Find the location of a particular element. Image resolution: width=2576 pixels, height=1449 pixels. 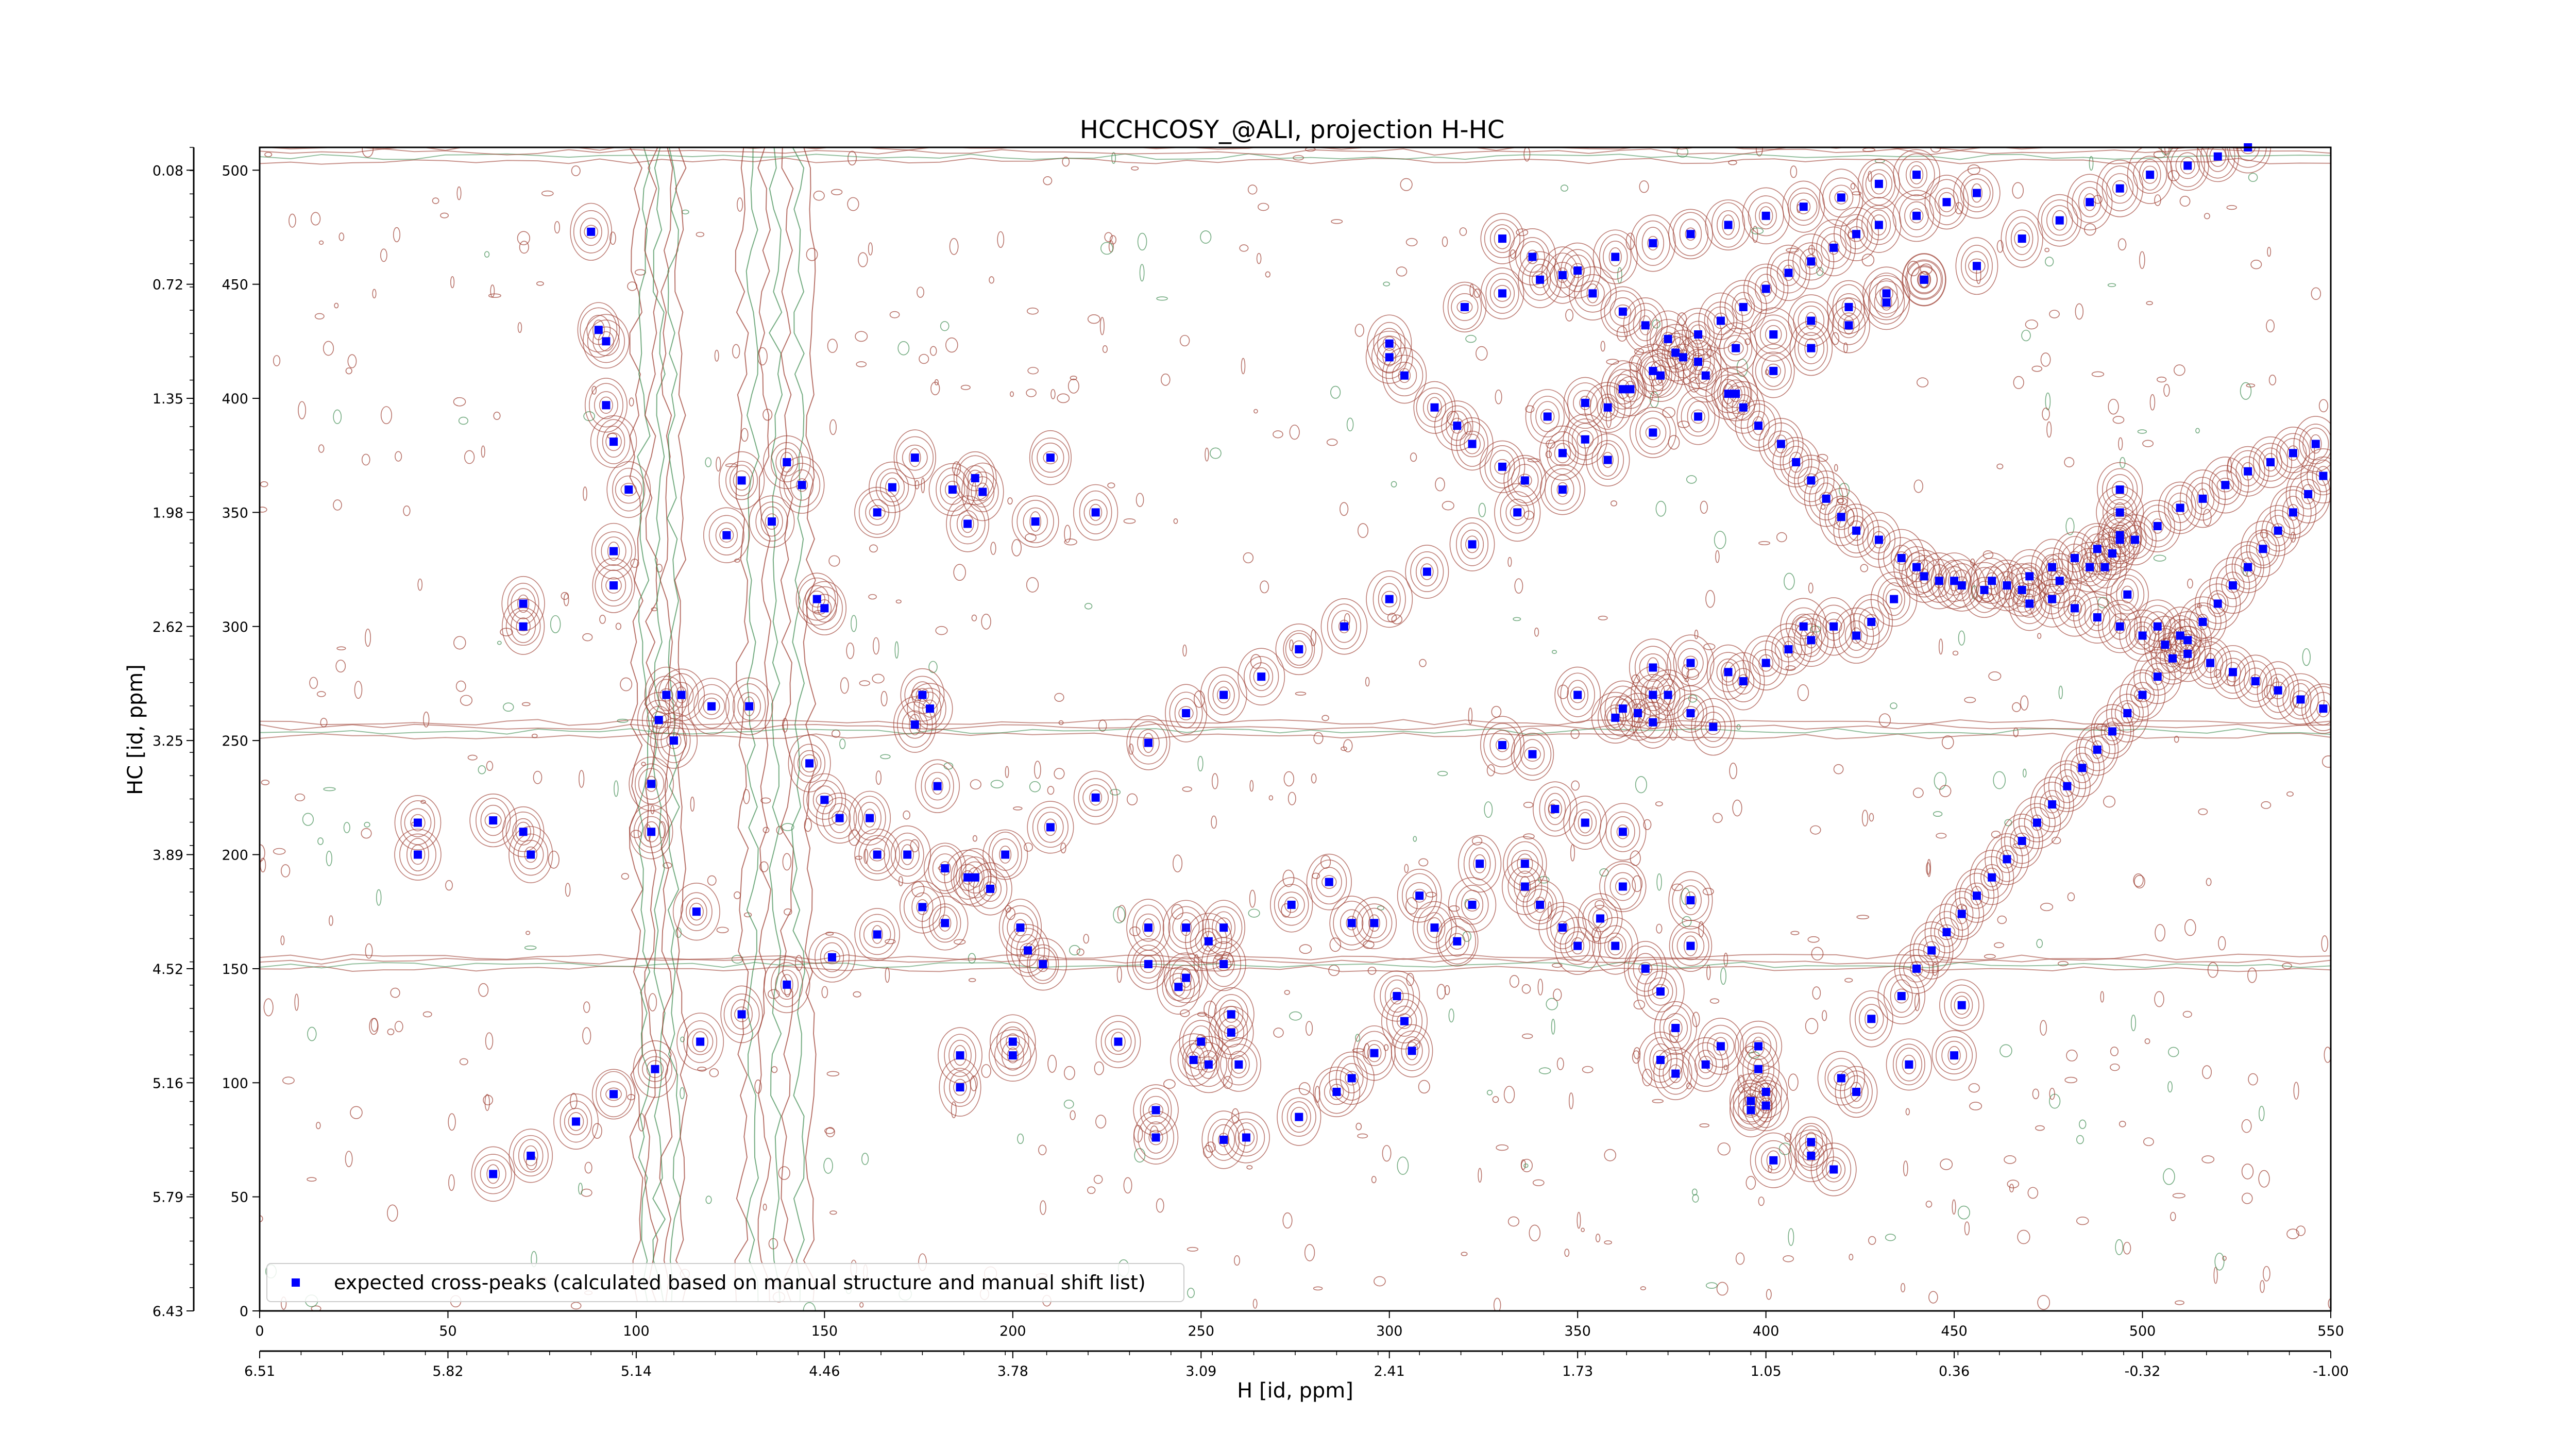

x-ppm-tick-label: 4.46 is located at coordinates (824, 1371).